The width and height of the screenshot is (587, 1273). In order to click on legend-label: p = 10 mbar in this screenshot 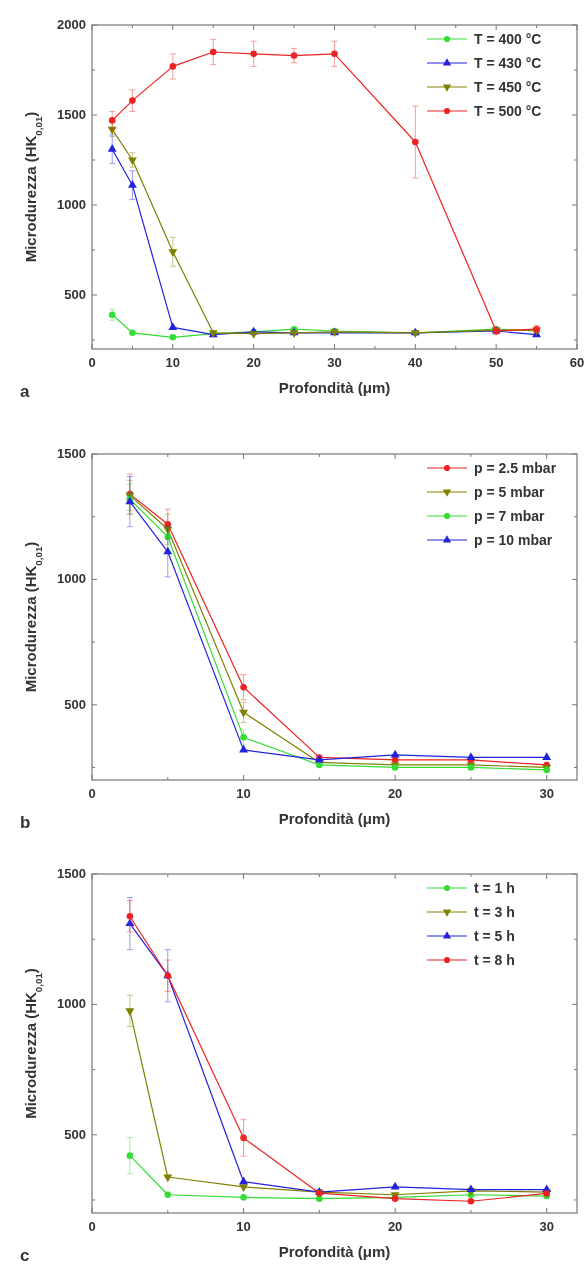, I will do `click(513, 540)`.